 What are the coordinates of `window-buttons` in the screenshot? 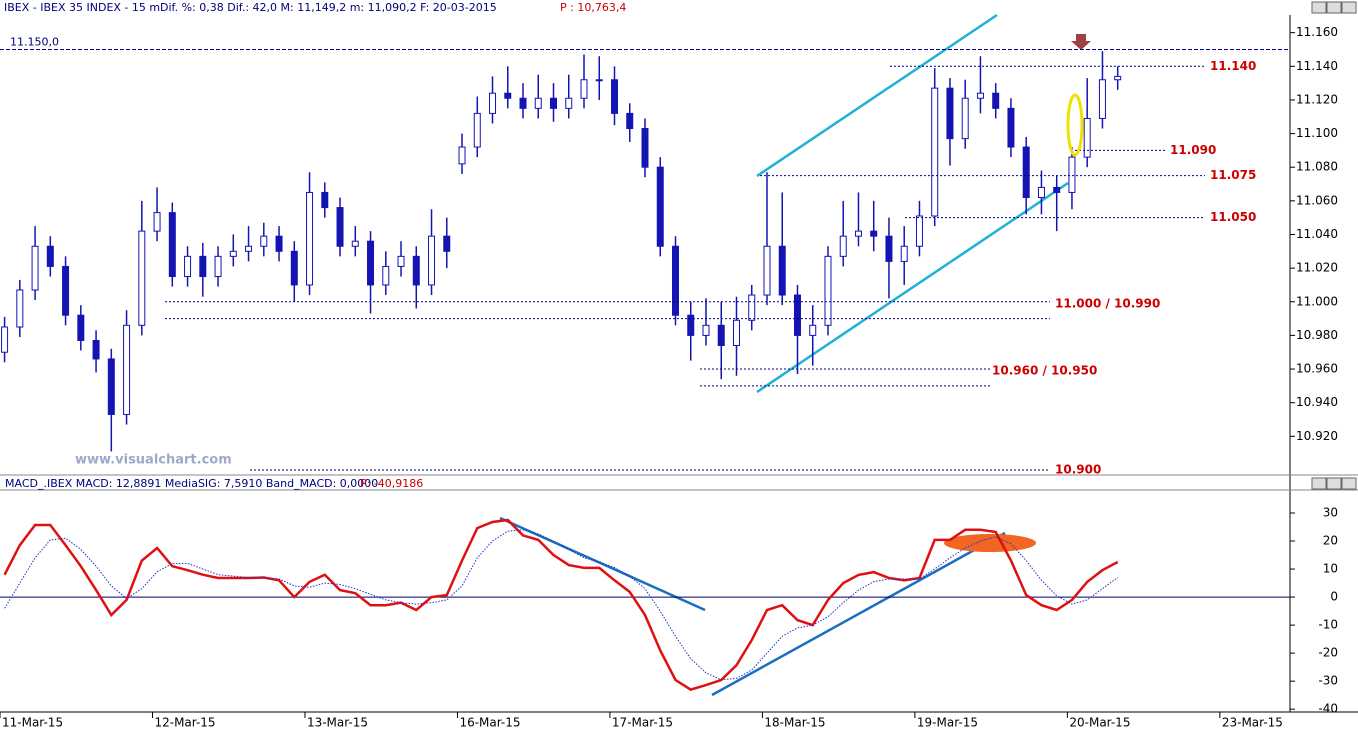 It's located at (1334, 245).